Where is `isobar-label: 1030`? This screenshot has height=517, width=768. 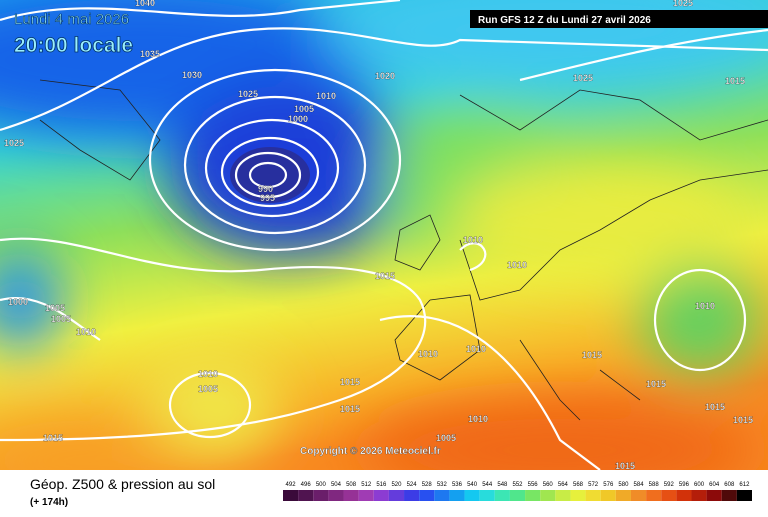 isobar-label: 1030 is located at coordinates (192, 75).